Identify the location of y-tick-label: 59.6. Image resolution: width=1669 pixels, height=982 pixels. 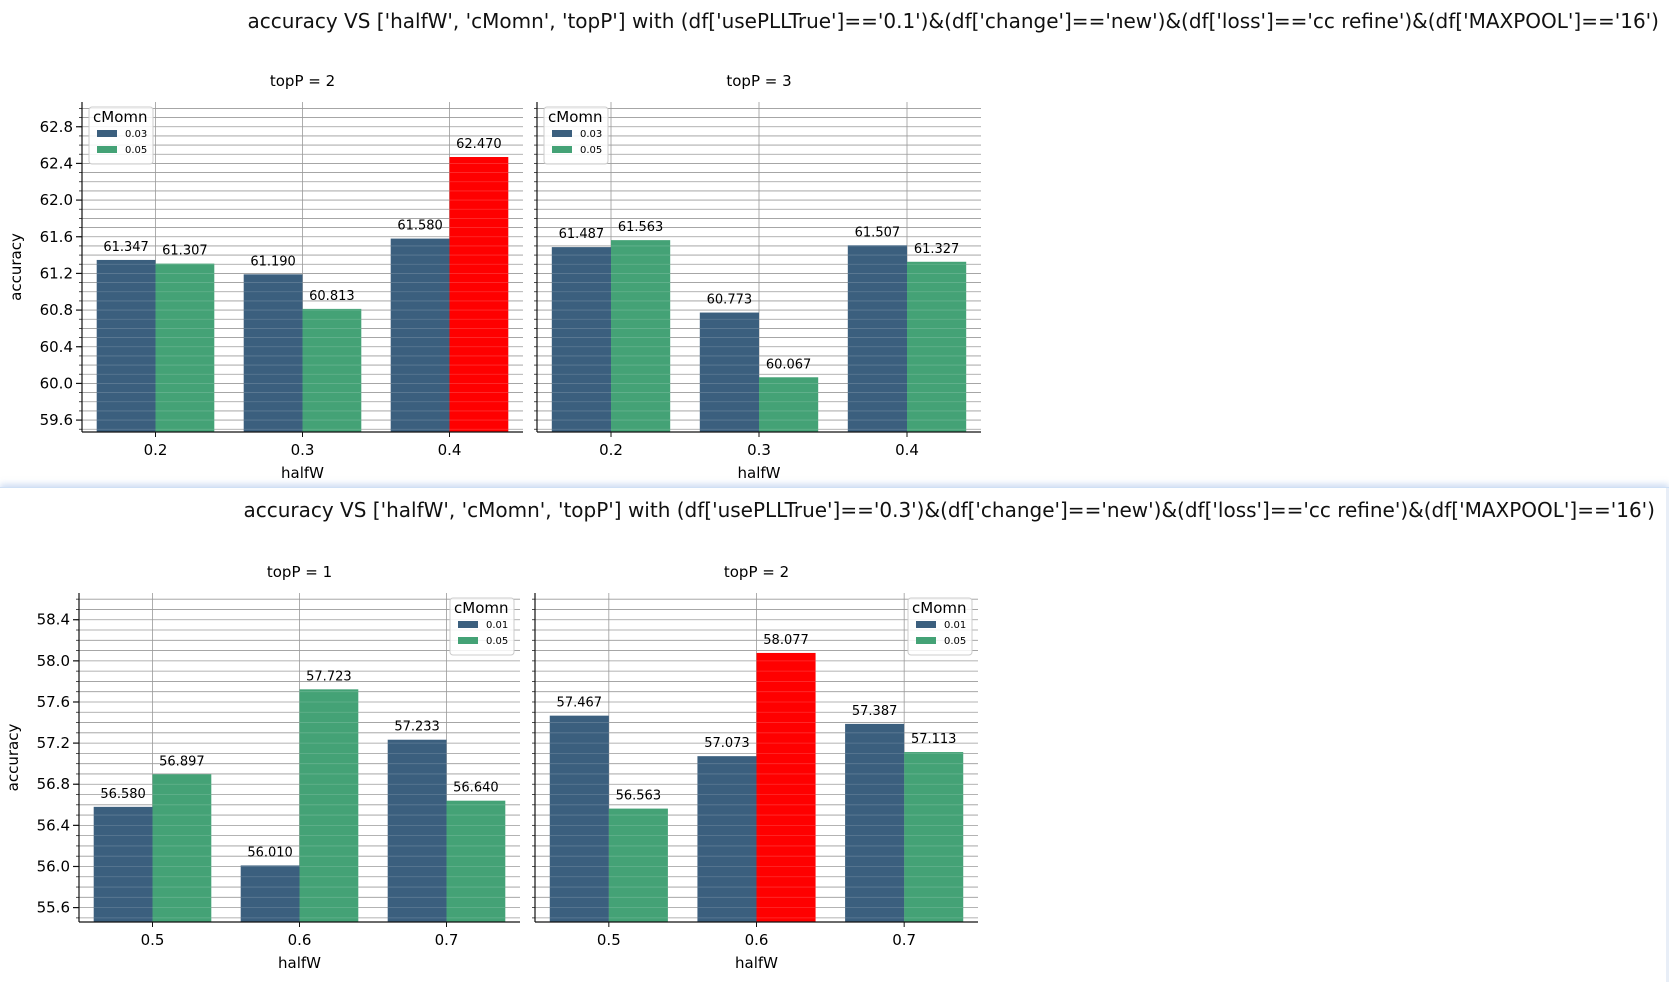
(56, 420).